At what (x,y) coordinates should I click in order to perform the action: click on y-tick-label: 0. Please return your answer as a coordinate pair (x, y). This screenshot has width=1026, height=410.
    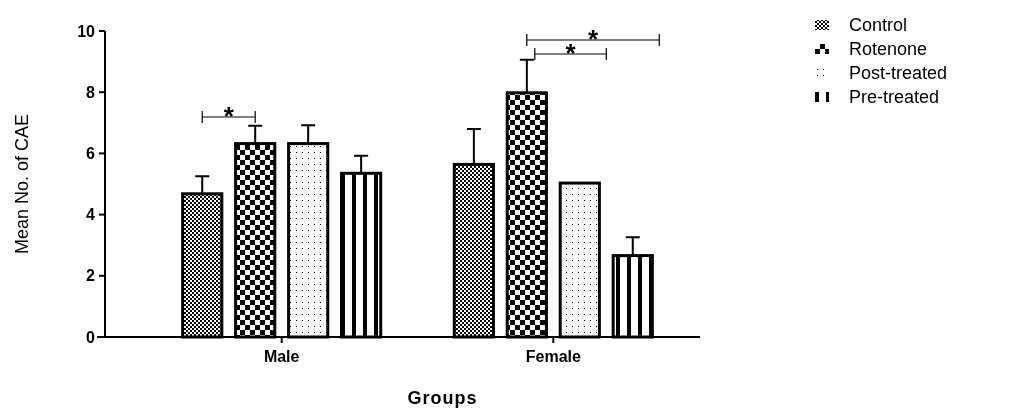
    Looking at the image, I should click on (91, 337).